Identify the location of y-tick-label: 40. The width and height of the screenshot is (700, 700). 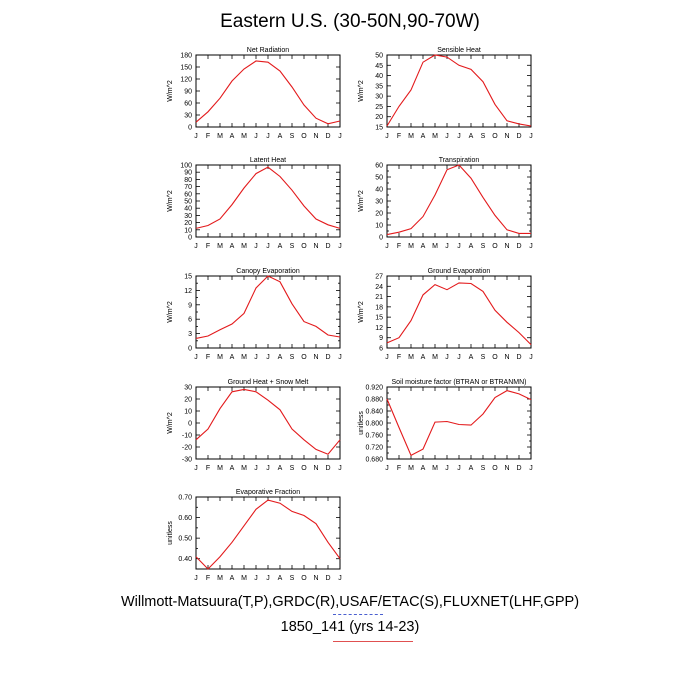
(188, 209).